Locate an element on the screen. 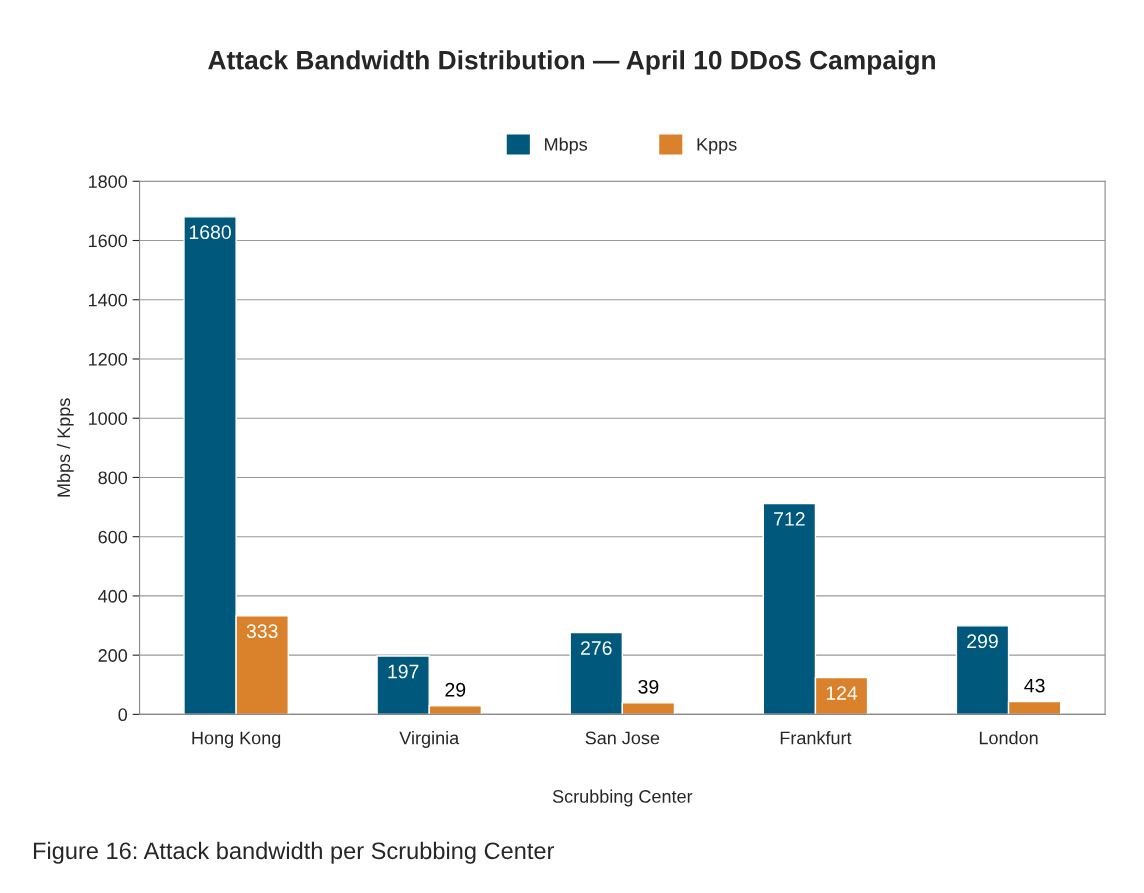 This screenshot has height=893, width=1144. y-axis-title: Mbps / Kpps is located at coordinates (65, 447).